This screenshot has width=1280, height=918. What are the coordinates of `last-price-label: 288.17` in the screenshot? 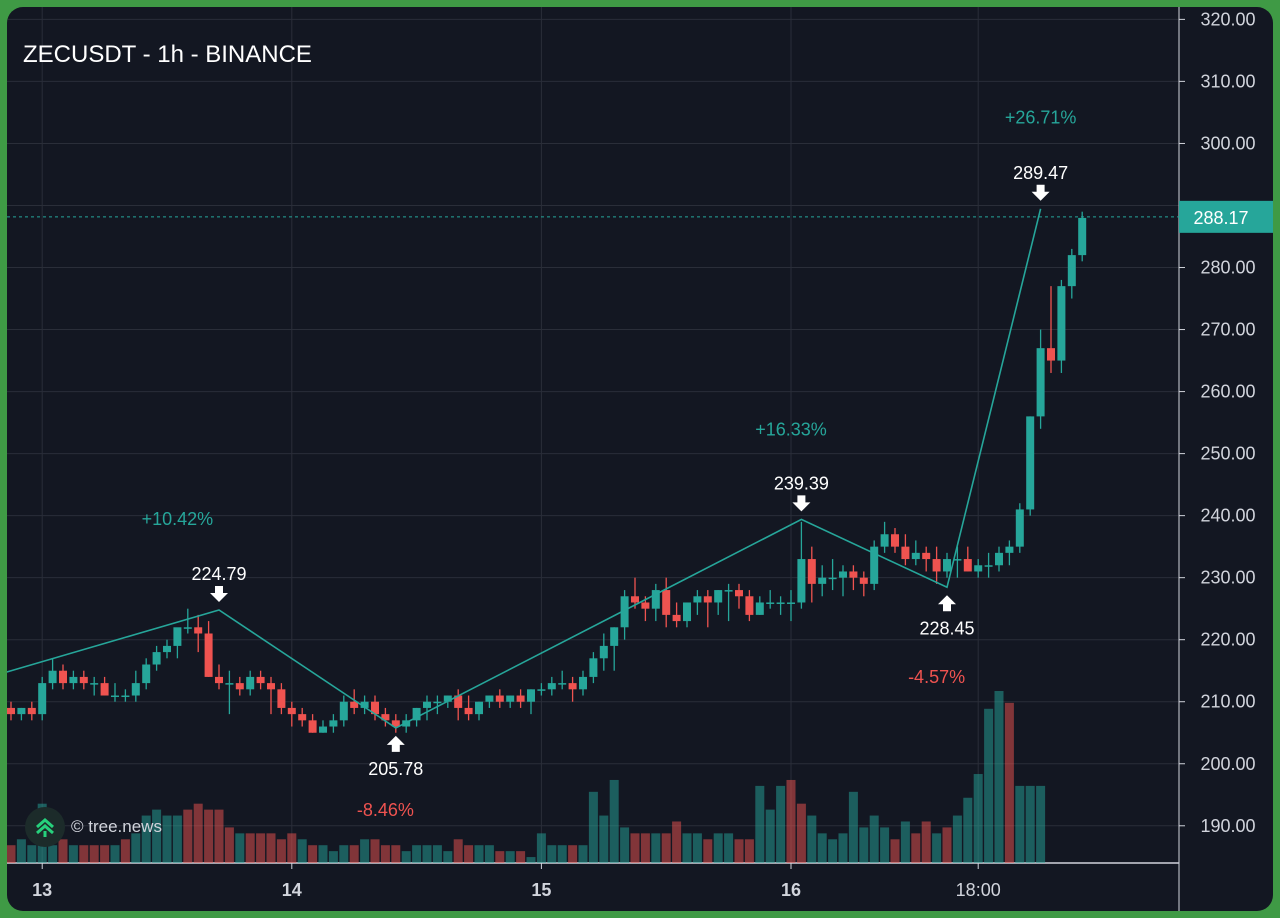 It's located at (1220, 218).